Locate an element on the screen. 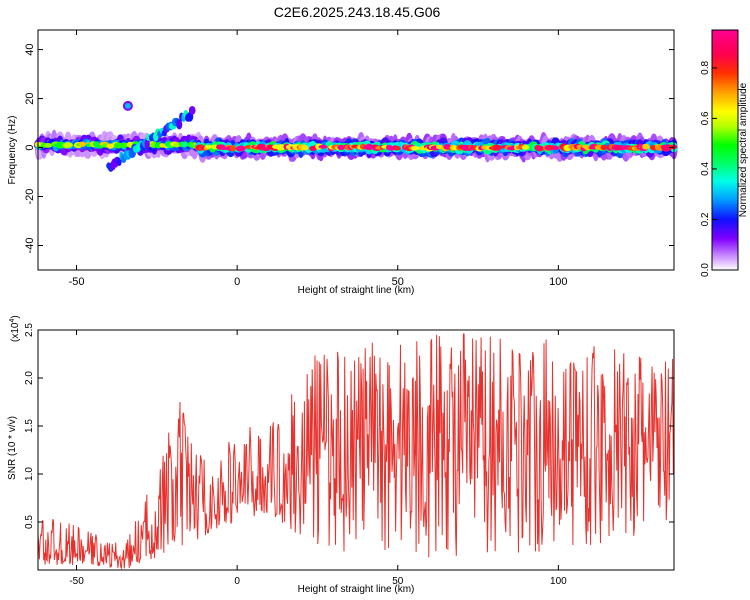 This screenshot has height=600, width=750. colorbar-tick-label: 0.6 is located at coordinates (705, 118).